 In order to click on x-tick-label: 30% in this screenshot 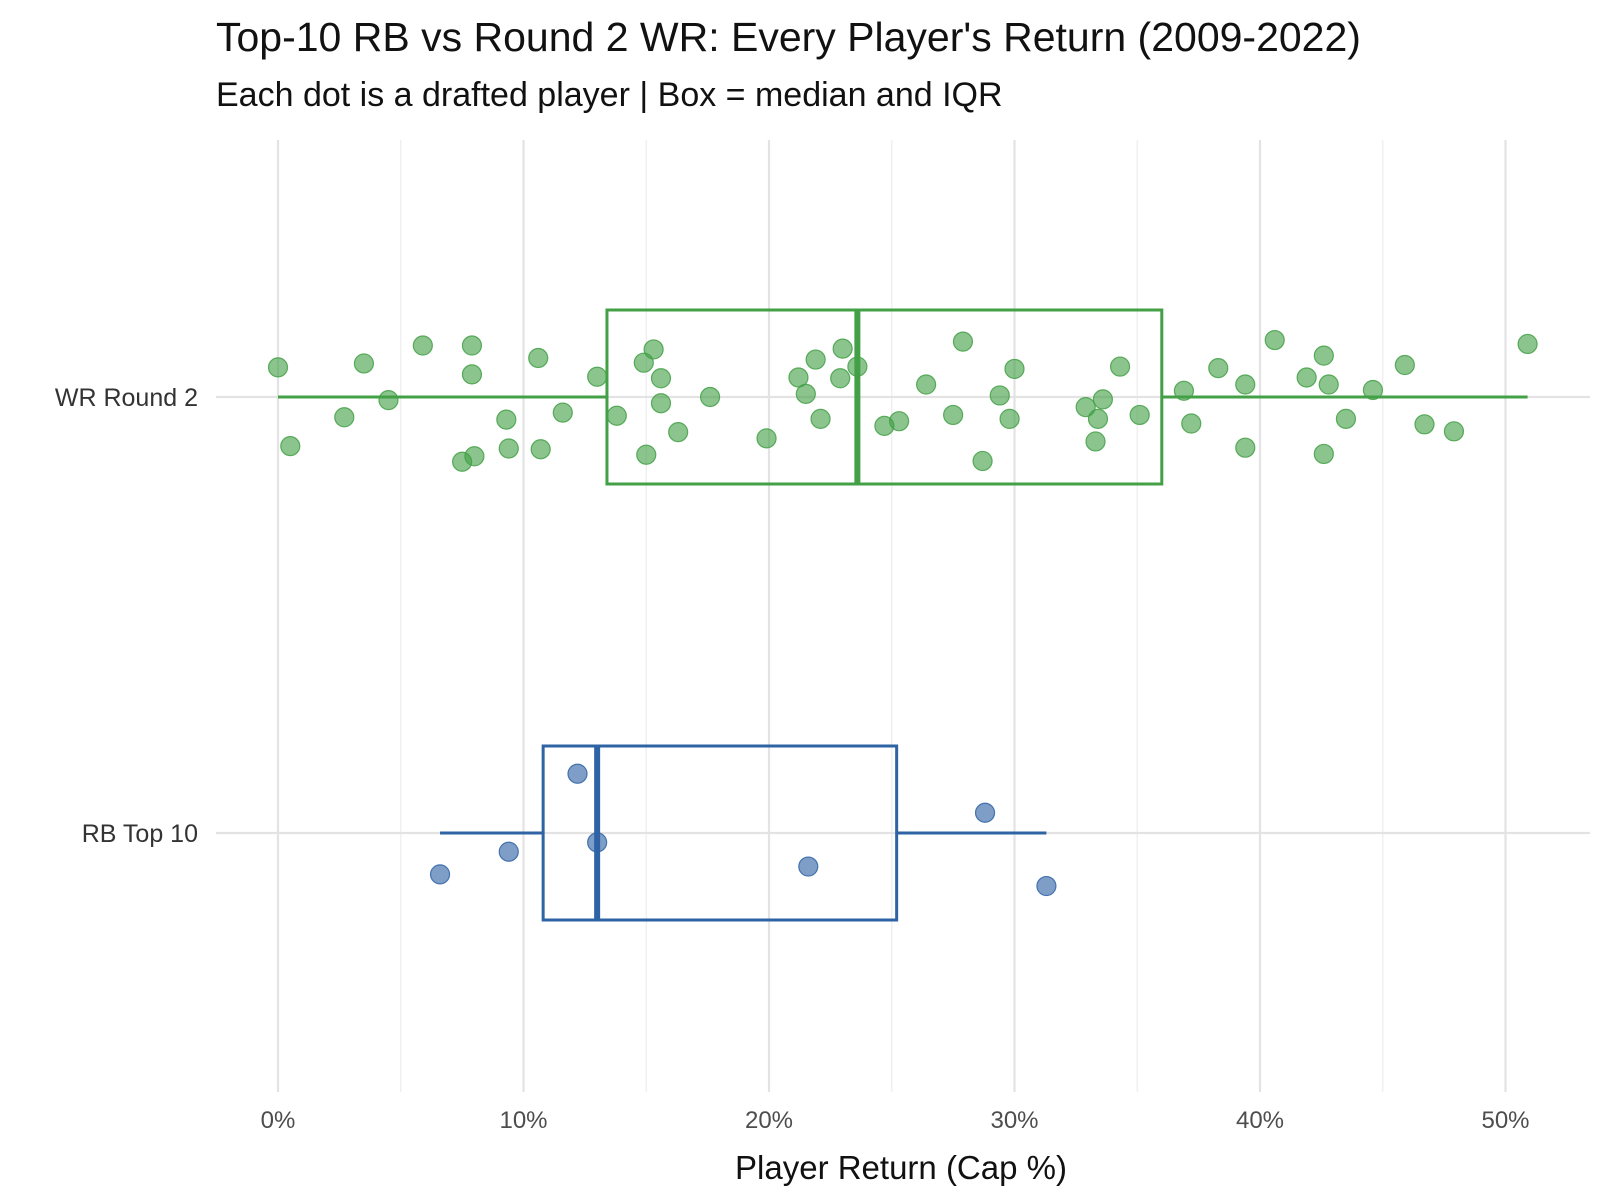, I will do `click(1014, 1120)`.